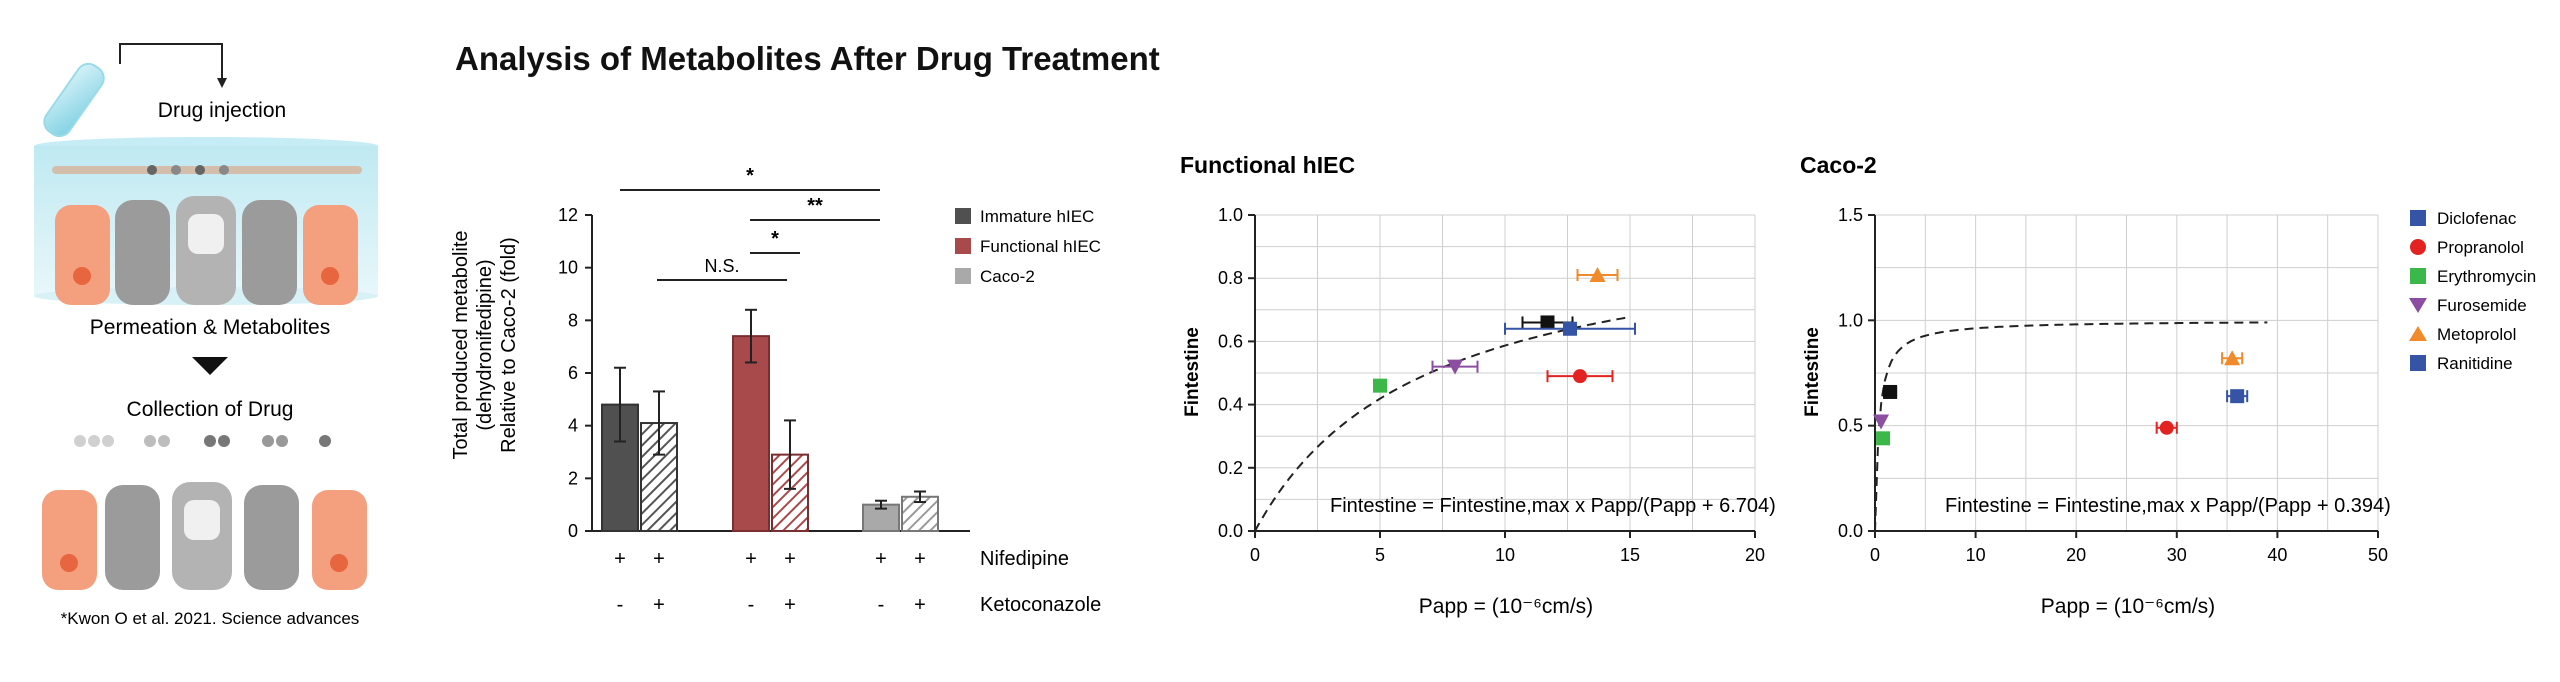 This screenshot has width=2560, height=682. I want to click on legend-marker-diclofenac, so click(2418, 218).